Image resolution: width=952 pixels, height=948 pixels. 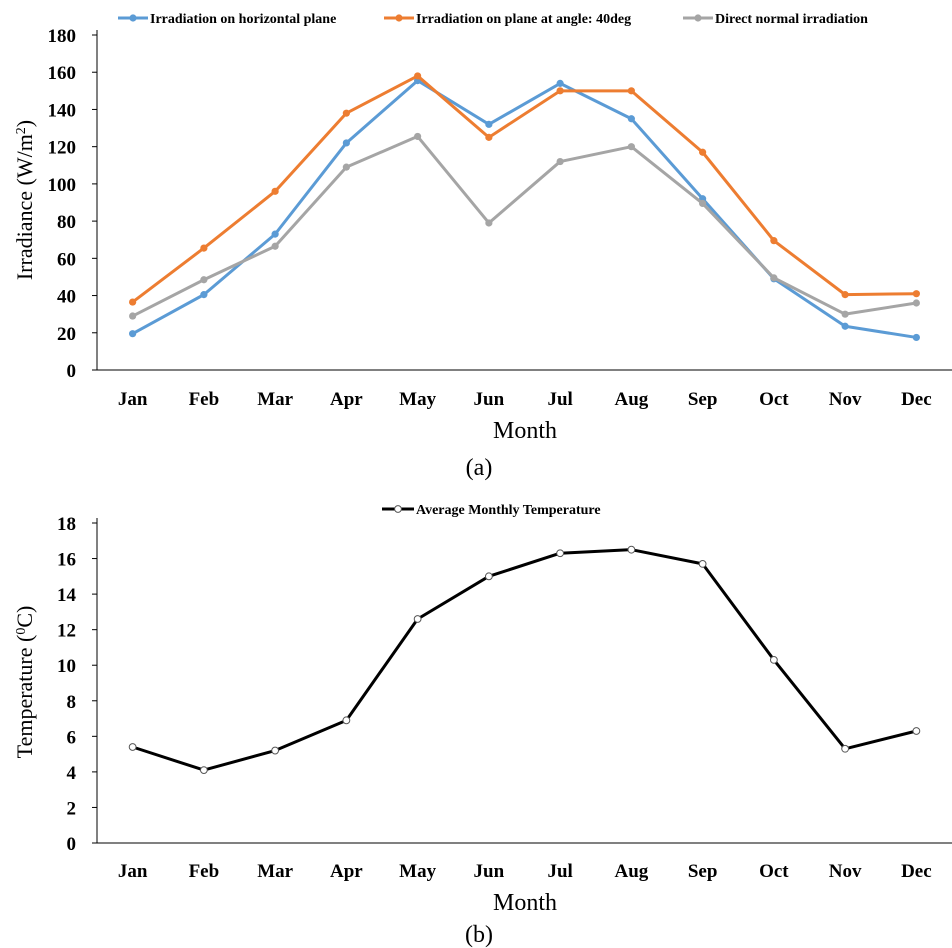 What do you see at coordinates (66, 297) in the screenshot?
I see `y-tick-label: 40` at bounding box center [66, 297].